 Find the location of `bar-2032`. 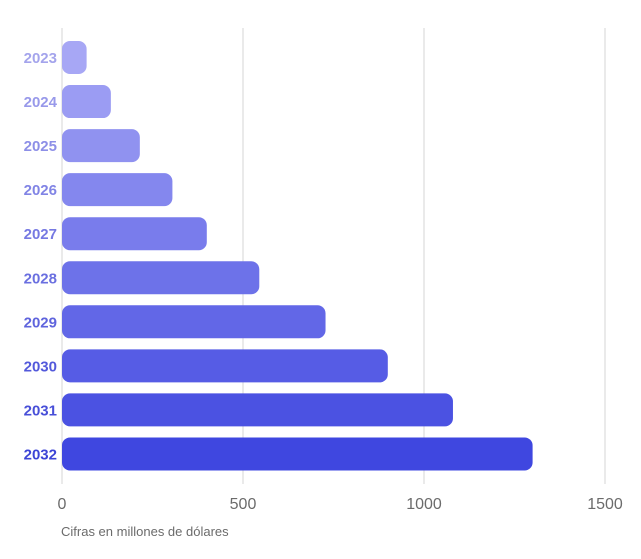

bar-2032 is located at coordinates (297, 454).